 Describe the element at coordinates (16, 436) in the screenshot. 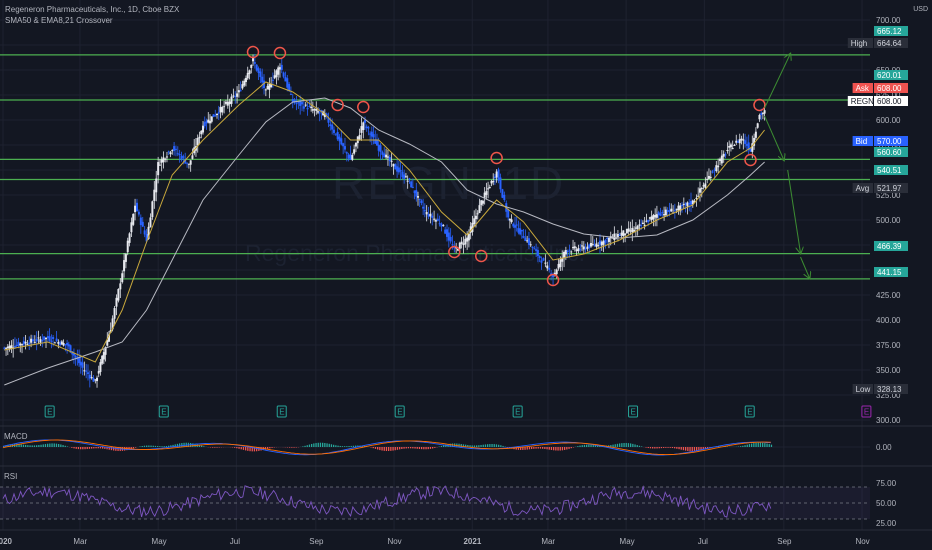

I see `macd-label: MACD` at that location.